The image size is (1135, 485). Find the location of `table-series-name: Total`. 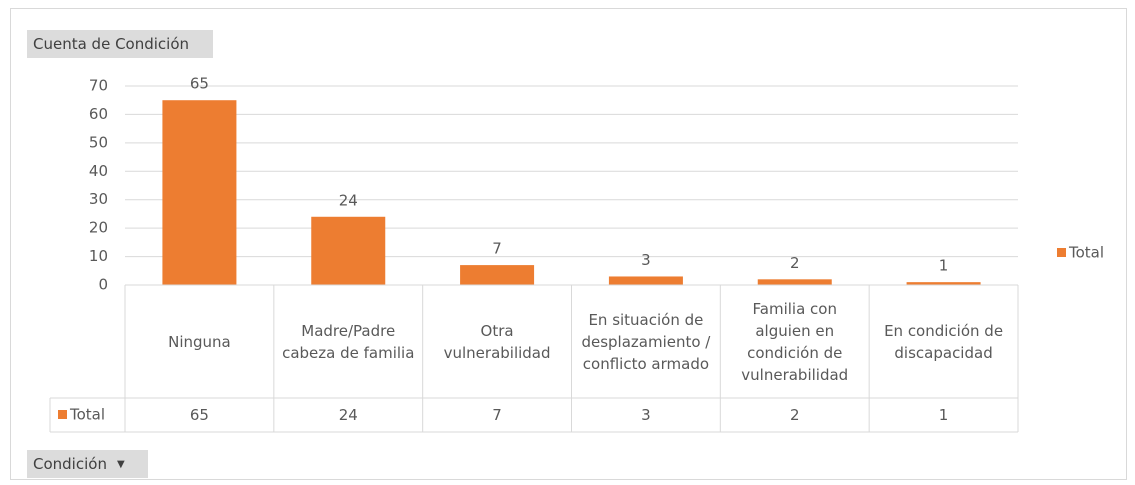

table-series-name: Total is located at coordinates (87, 415).